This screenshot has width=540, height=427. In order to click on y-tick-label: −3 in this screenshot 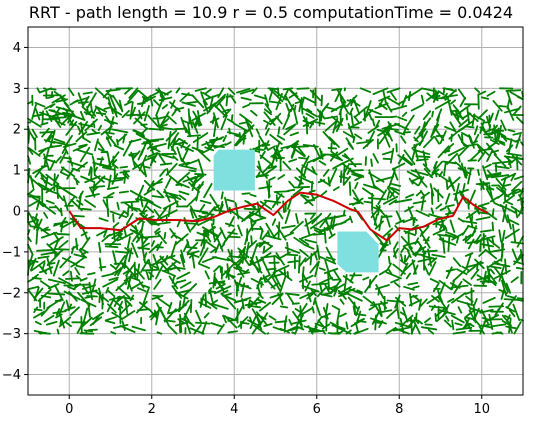, I will do `click(11, 334)`.